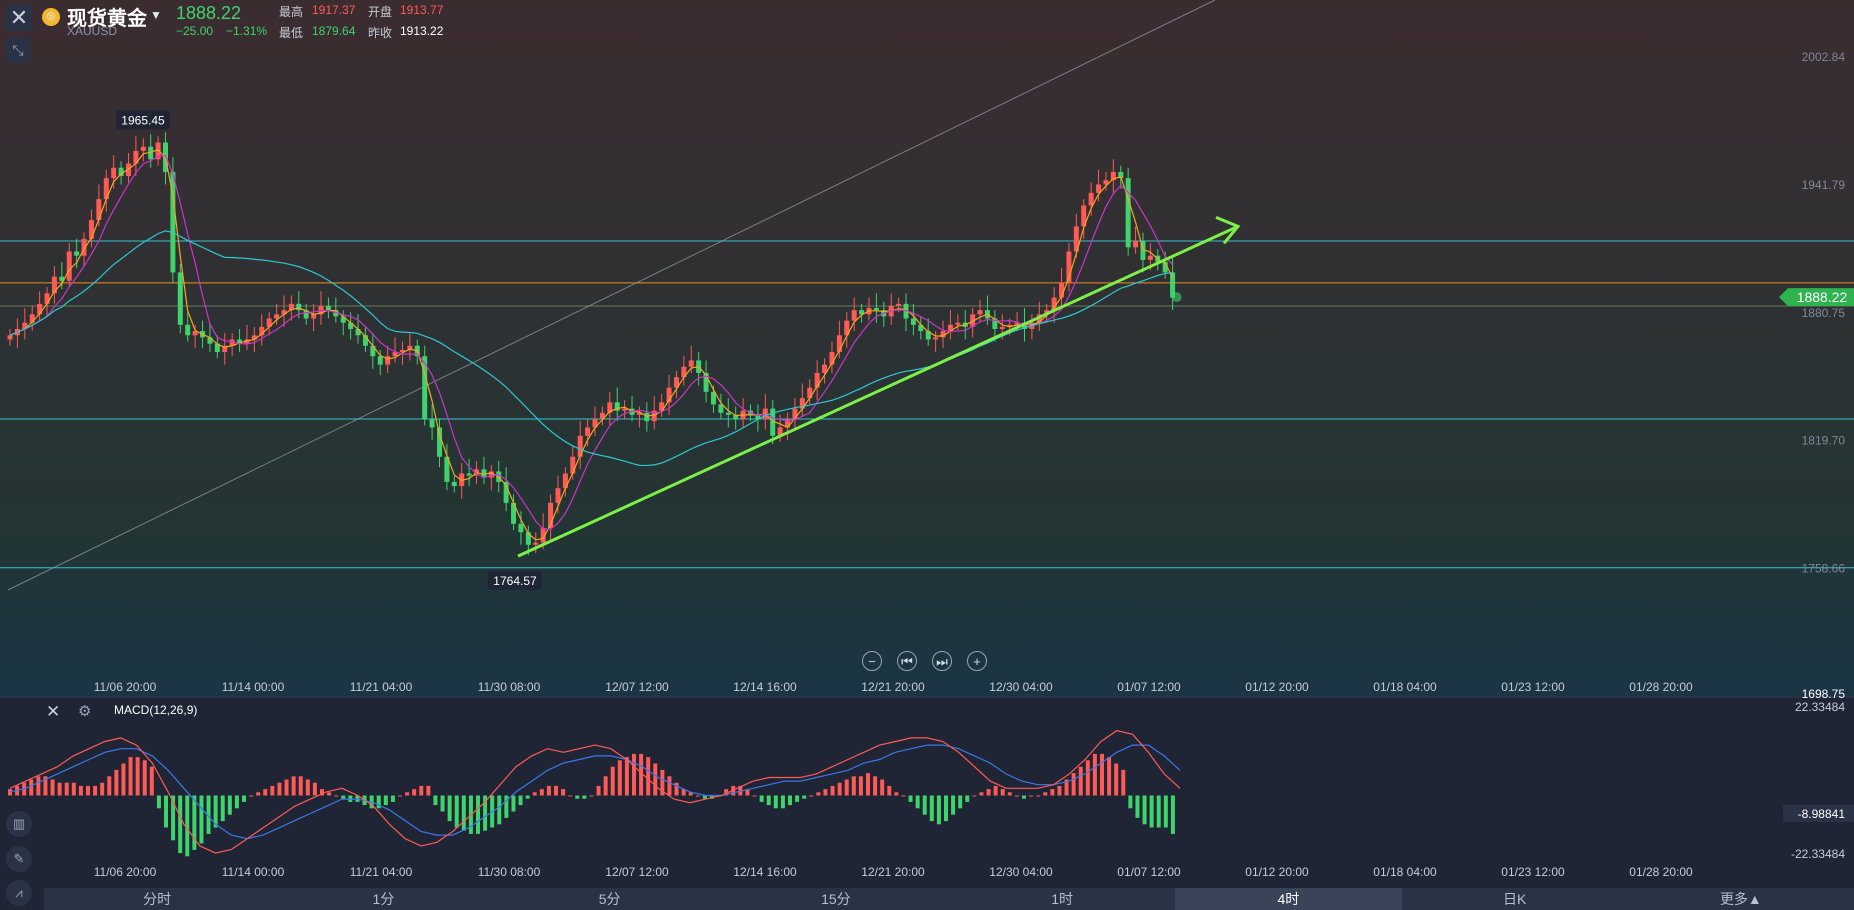  What do you see at coordinates (907, 661) in the screenshot?
I see `scroll-start-button: ⏮` at bounding box center [907, 661].